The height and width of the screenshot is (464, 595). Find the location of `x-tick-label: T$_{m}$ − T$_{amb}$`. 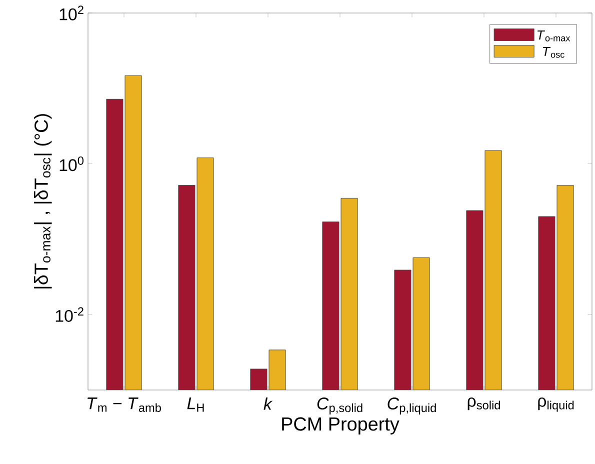

x-tick-label: T$_{m}$ − T$_{amb}$ is located at coordinates (124, 405).